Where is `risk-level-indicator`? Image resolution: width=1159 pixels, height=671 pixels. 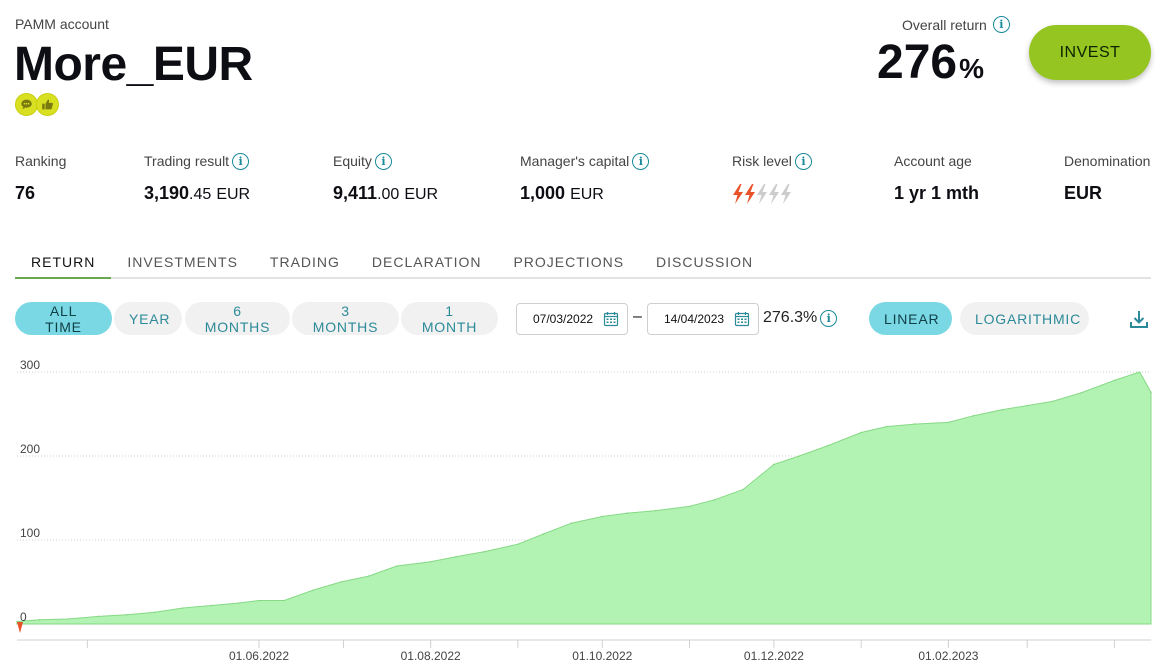
risk-level-indicator is located at coordinates (772, 194).